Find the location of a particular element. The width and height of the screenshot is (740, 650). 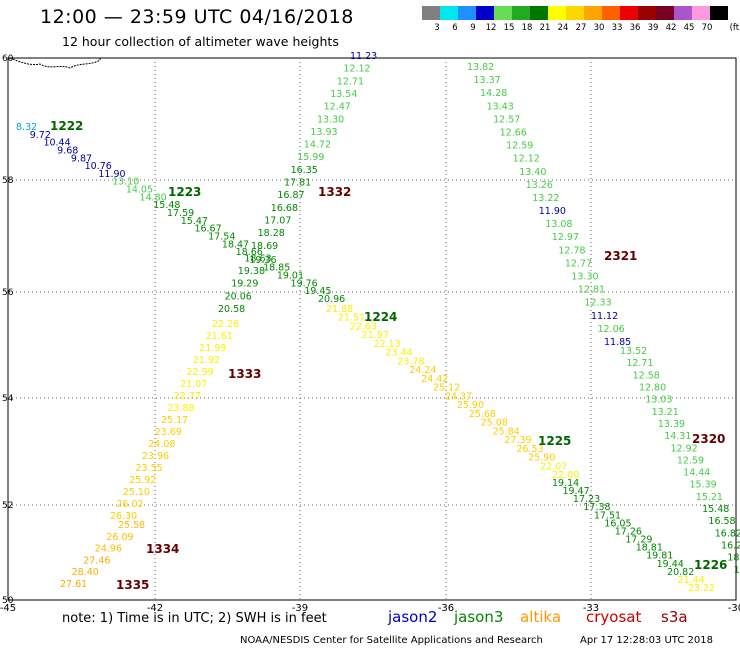

wave-height-label: 20.96 is located at coordinates (331, 299).